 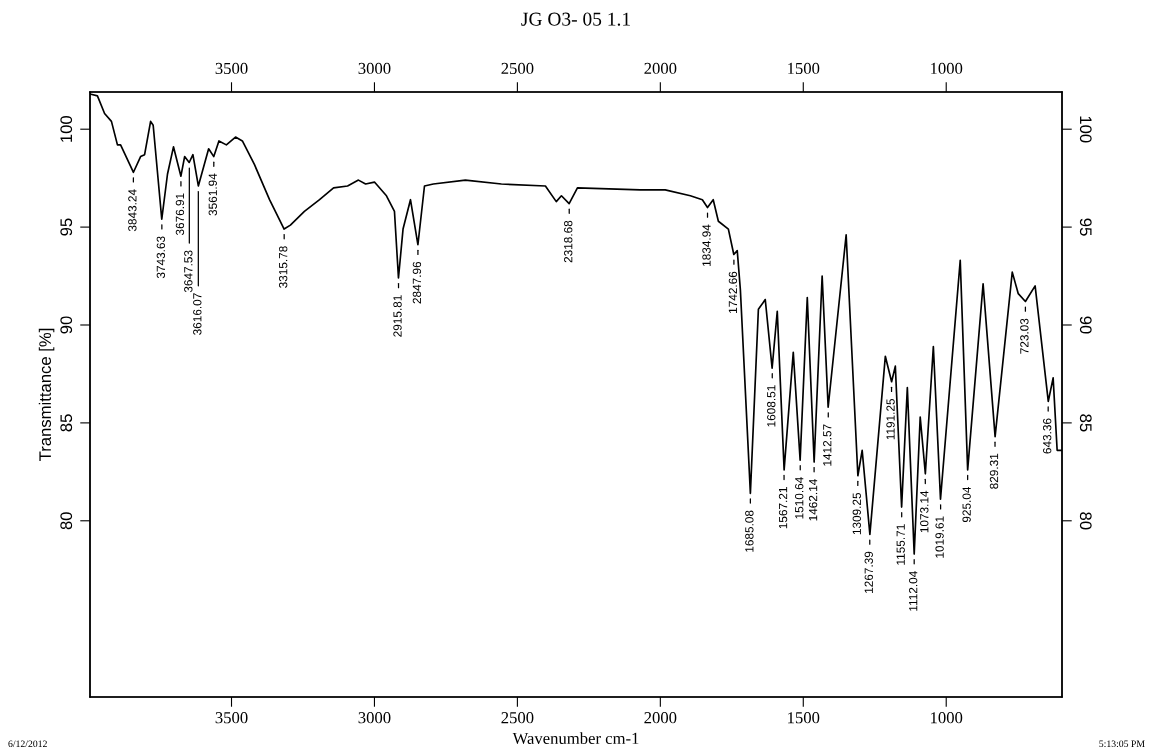 I want to click on annotation: 1742.66, so click(x=733, y=292).